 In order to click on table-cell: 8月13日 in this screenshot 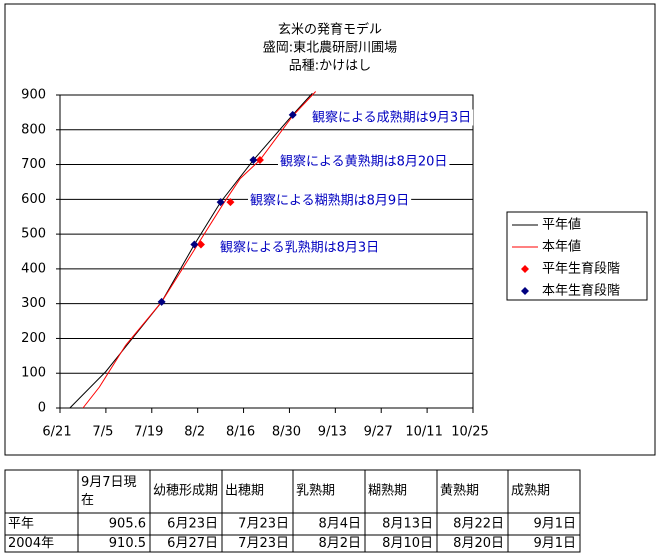, I will do `click(407, 524)`.